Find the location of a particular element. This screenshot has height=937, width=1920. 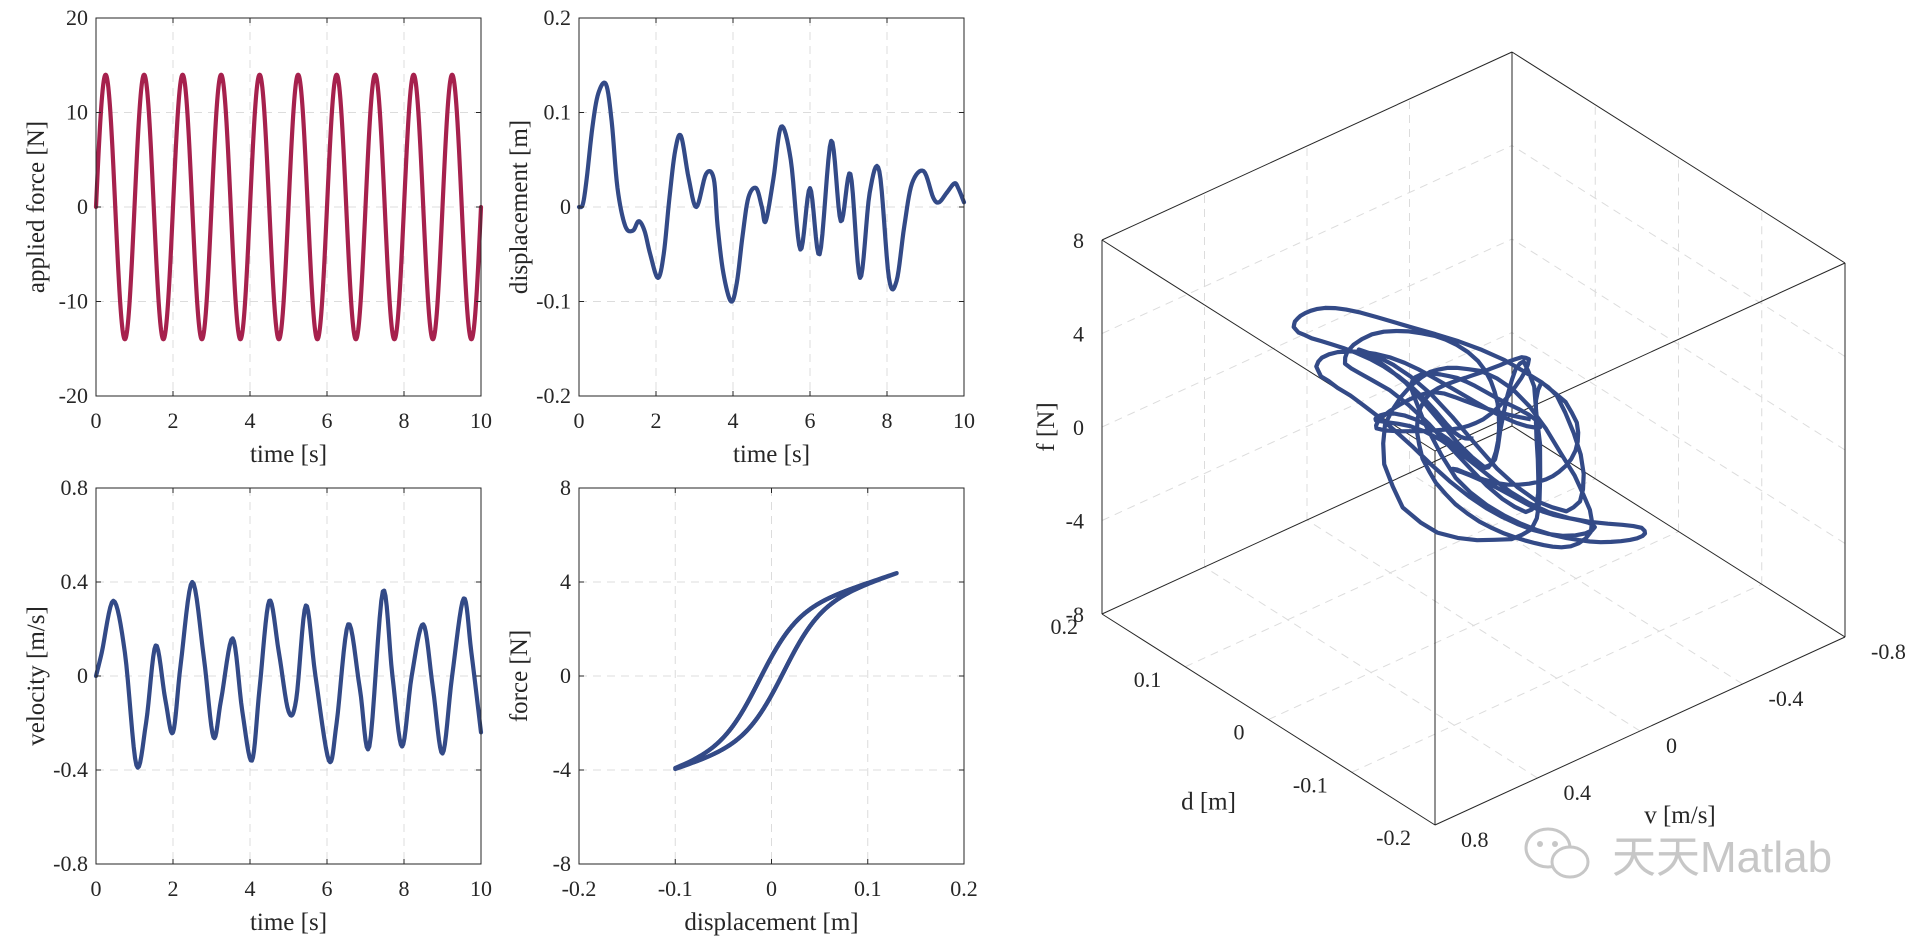

v-axis-label: v [m/s] is located at coordinates (1680, 815).